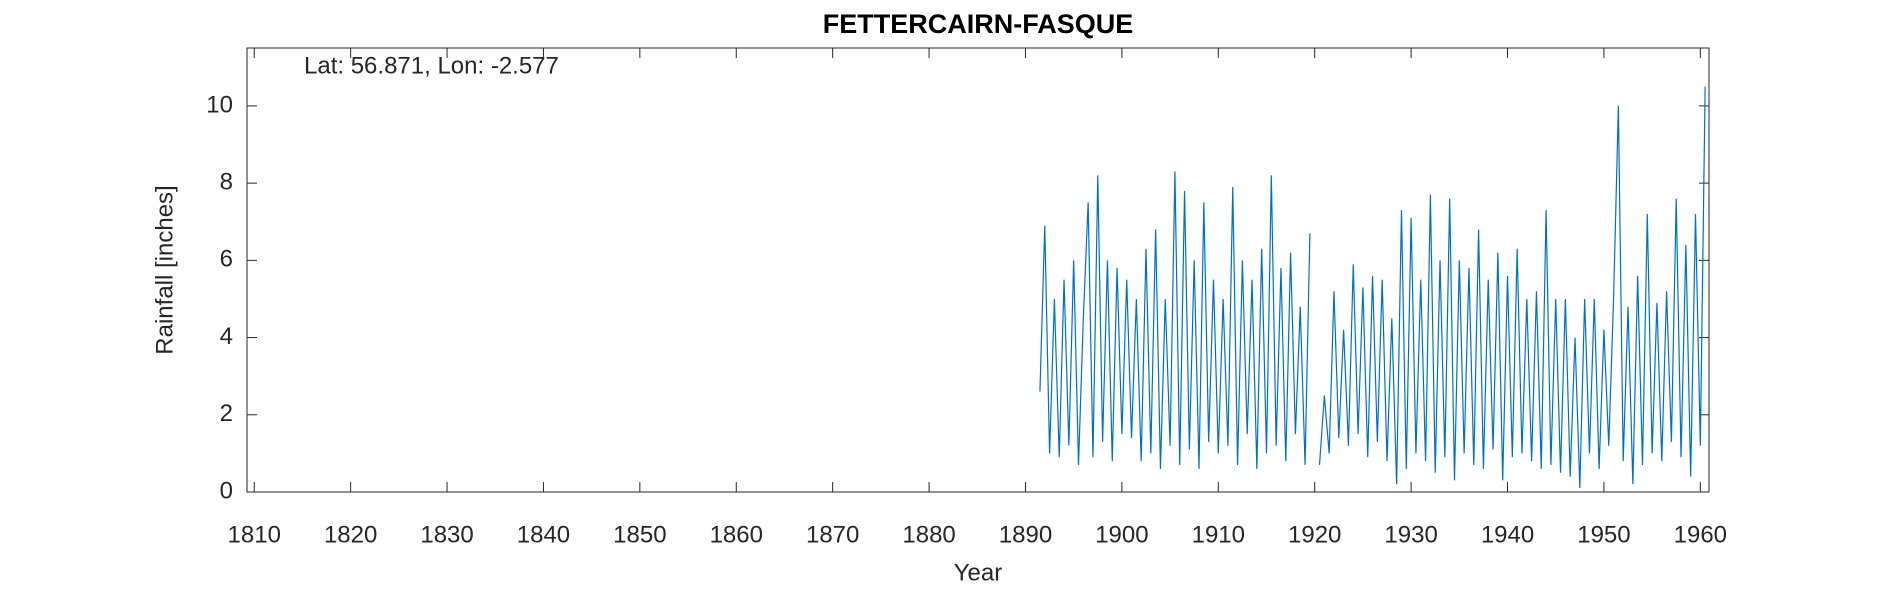 This screenshot has width=1890, height=591. I want to click on y-tick-label: 0, so click(226, 490).